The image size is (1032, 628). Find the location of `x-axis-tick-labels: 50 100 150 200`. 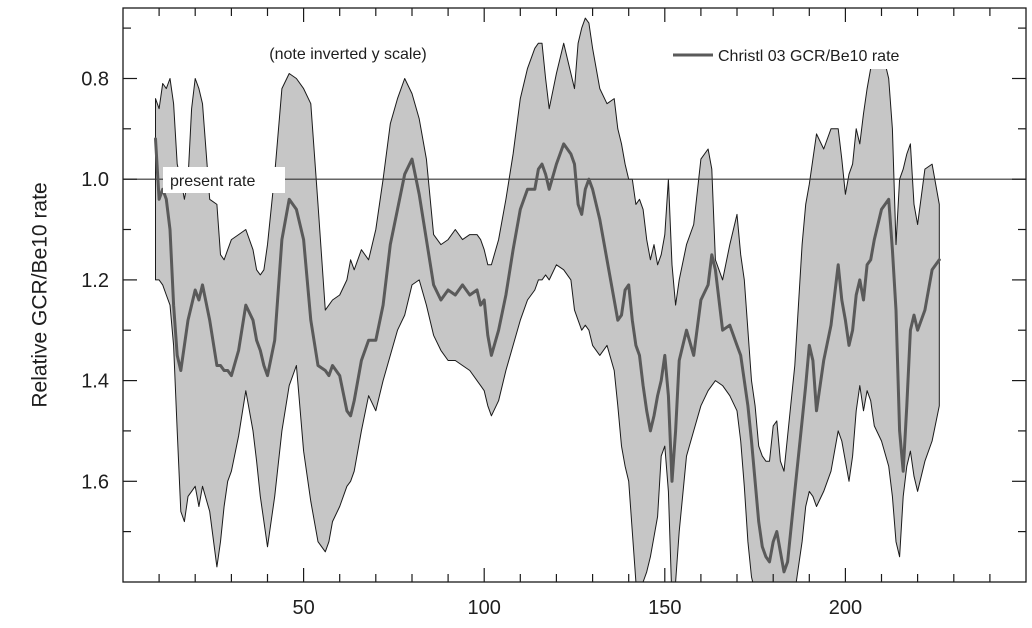

x-axis-tick-labels: 50 100 150 200 is located at coordinates (577, 608).